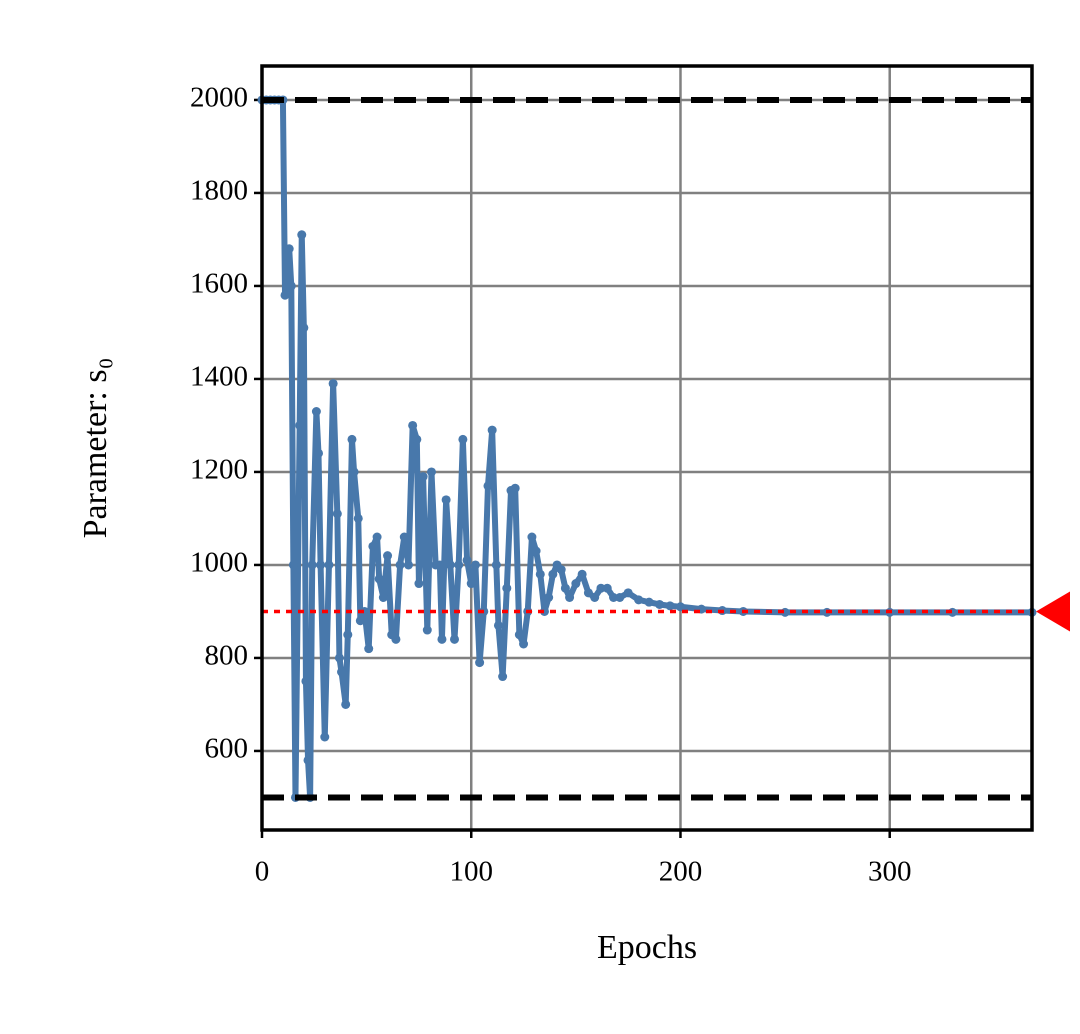 The image size is (1080, 1034). I want to click on x-tick-label: 0, so click(262, 872).